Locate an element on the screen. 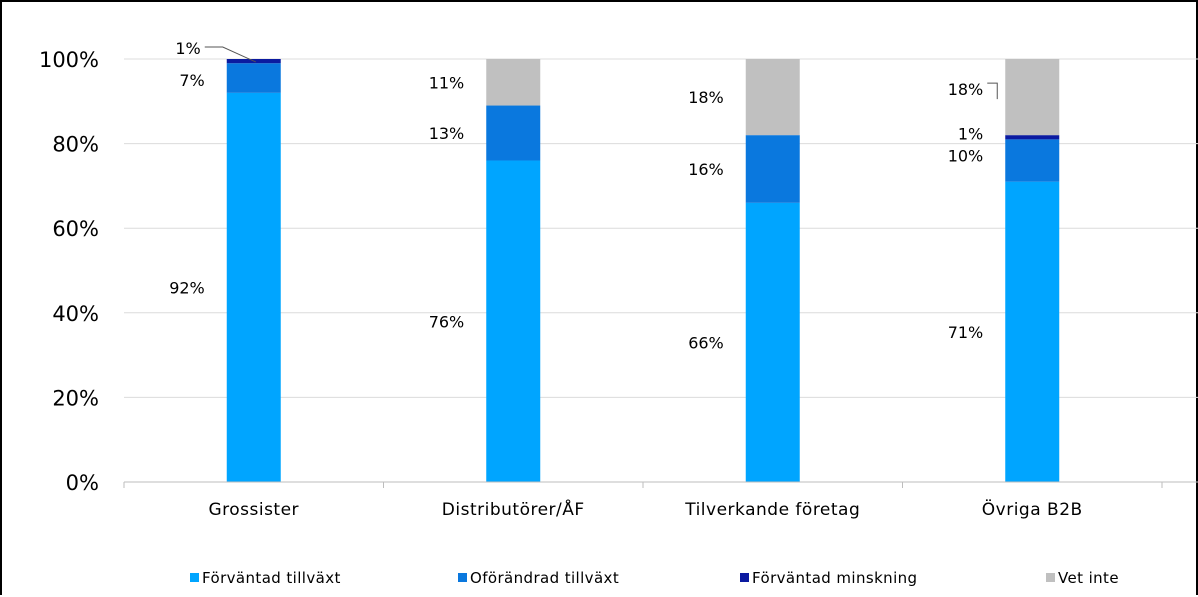 This screenshot has height=597, width=1198. y-tick-label: 60% is located at coordinates (75, 229).